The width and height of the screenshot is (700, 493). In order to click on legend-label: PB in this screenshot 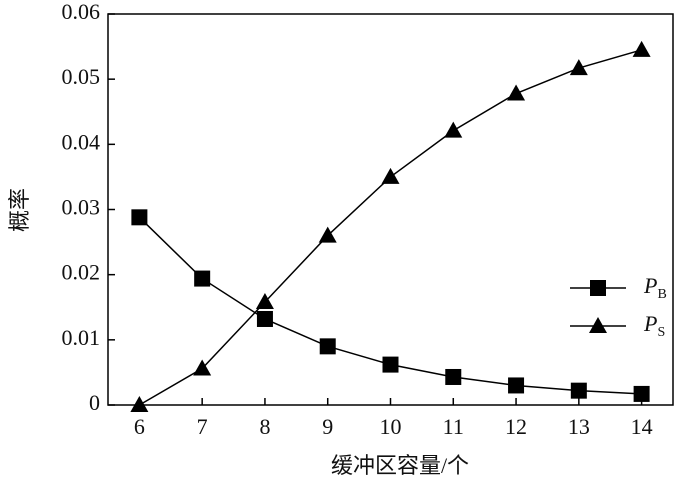, I will do `click(655, 287)`.